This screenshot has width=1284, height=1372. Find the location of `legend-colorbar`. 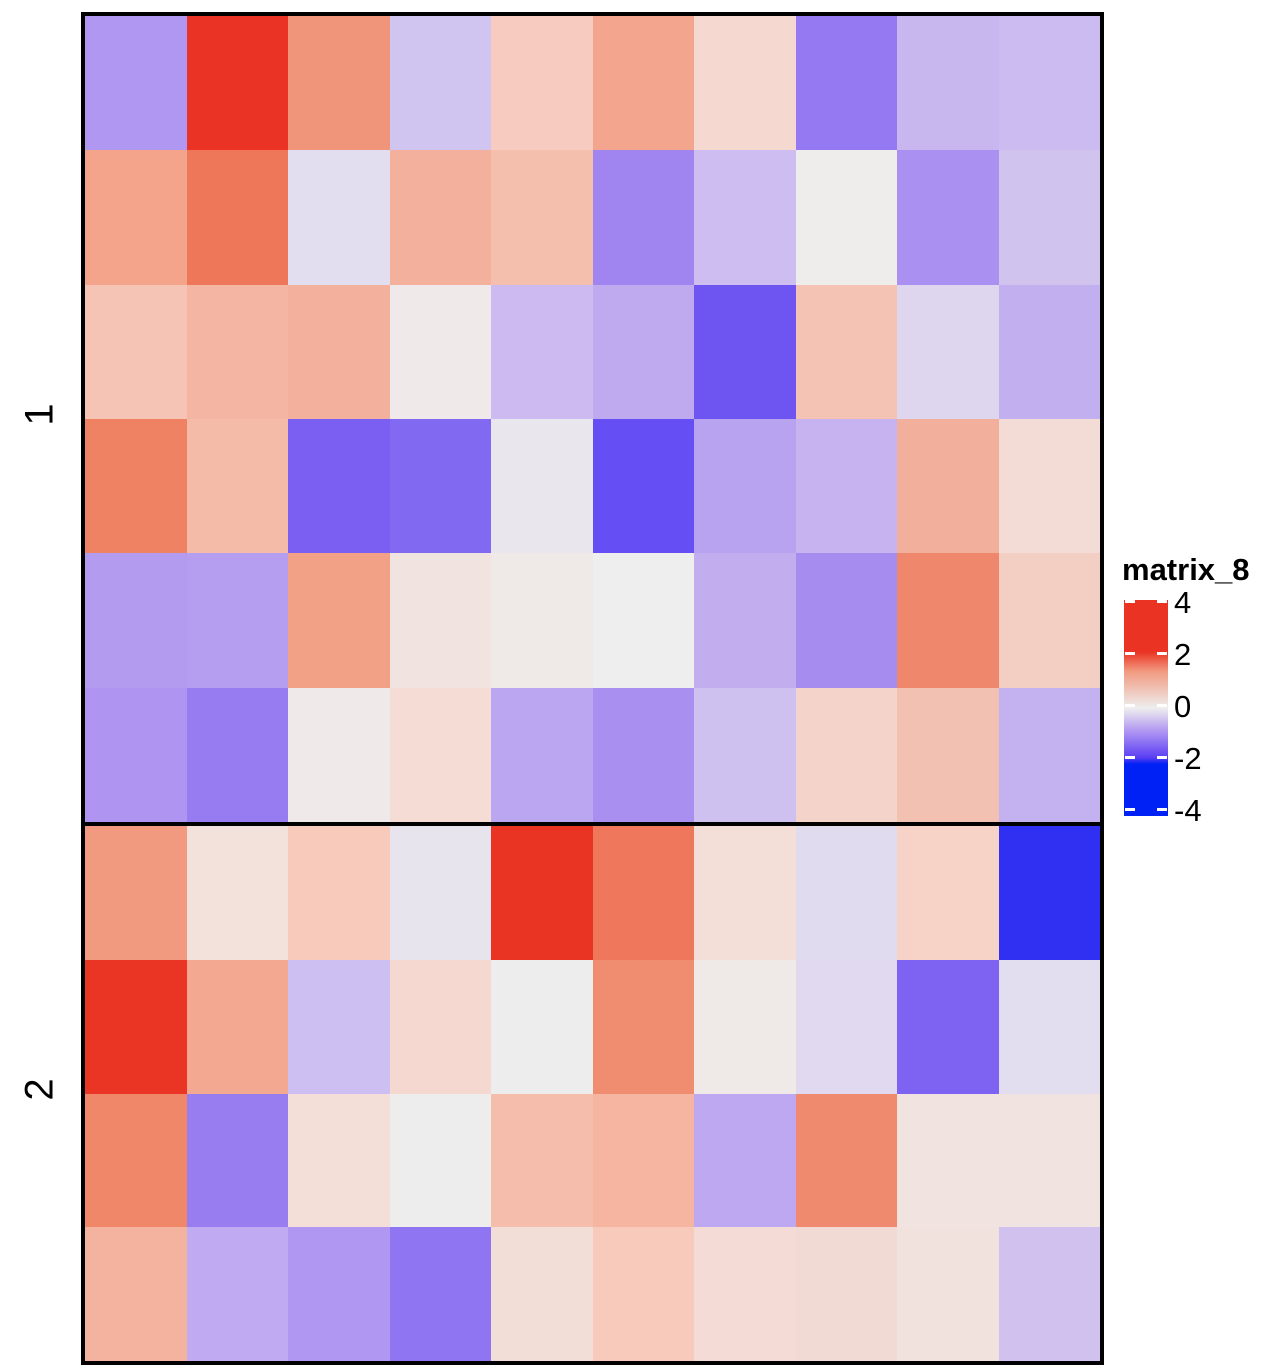

legend-colorbar is located at coordinates (1146, 708).